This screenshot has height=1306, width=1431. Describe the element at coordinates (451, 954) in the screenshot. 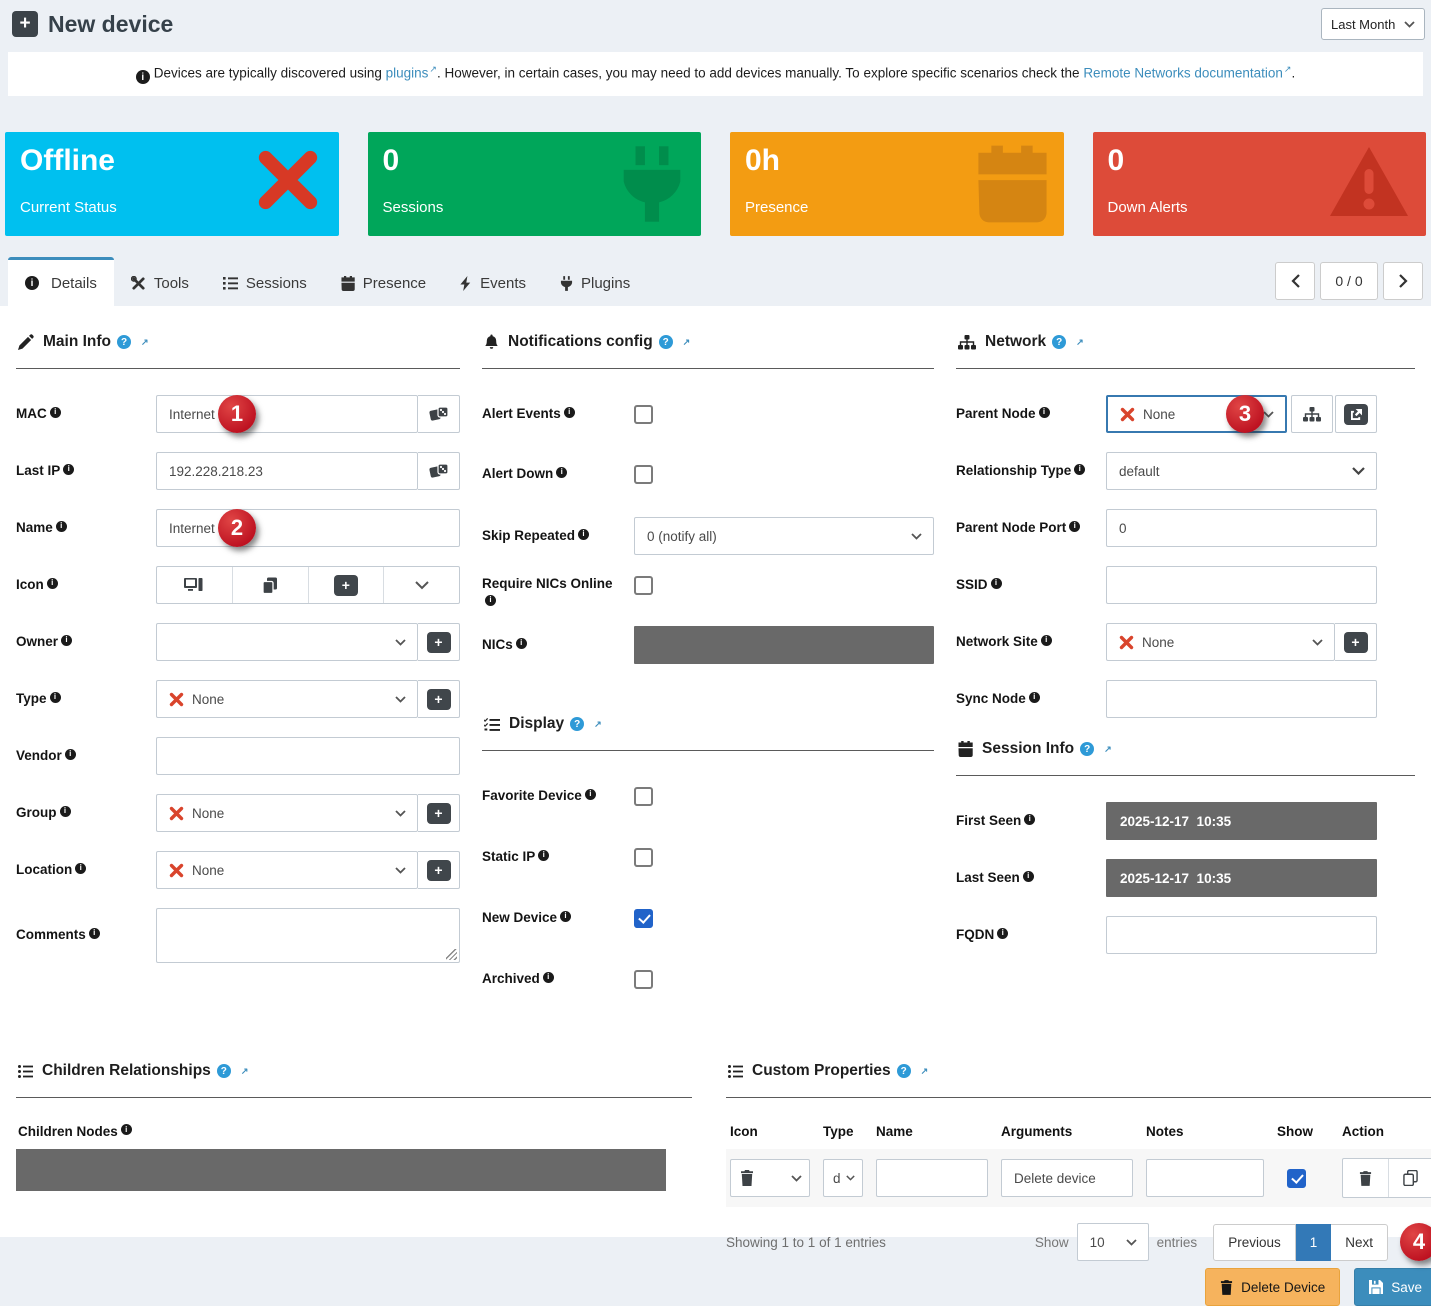

I see `resize-handle` at that location.